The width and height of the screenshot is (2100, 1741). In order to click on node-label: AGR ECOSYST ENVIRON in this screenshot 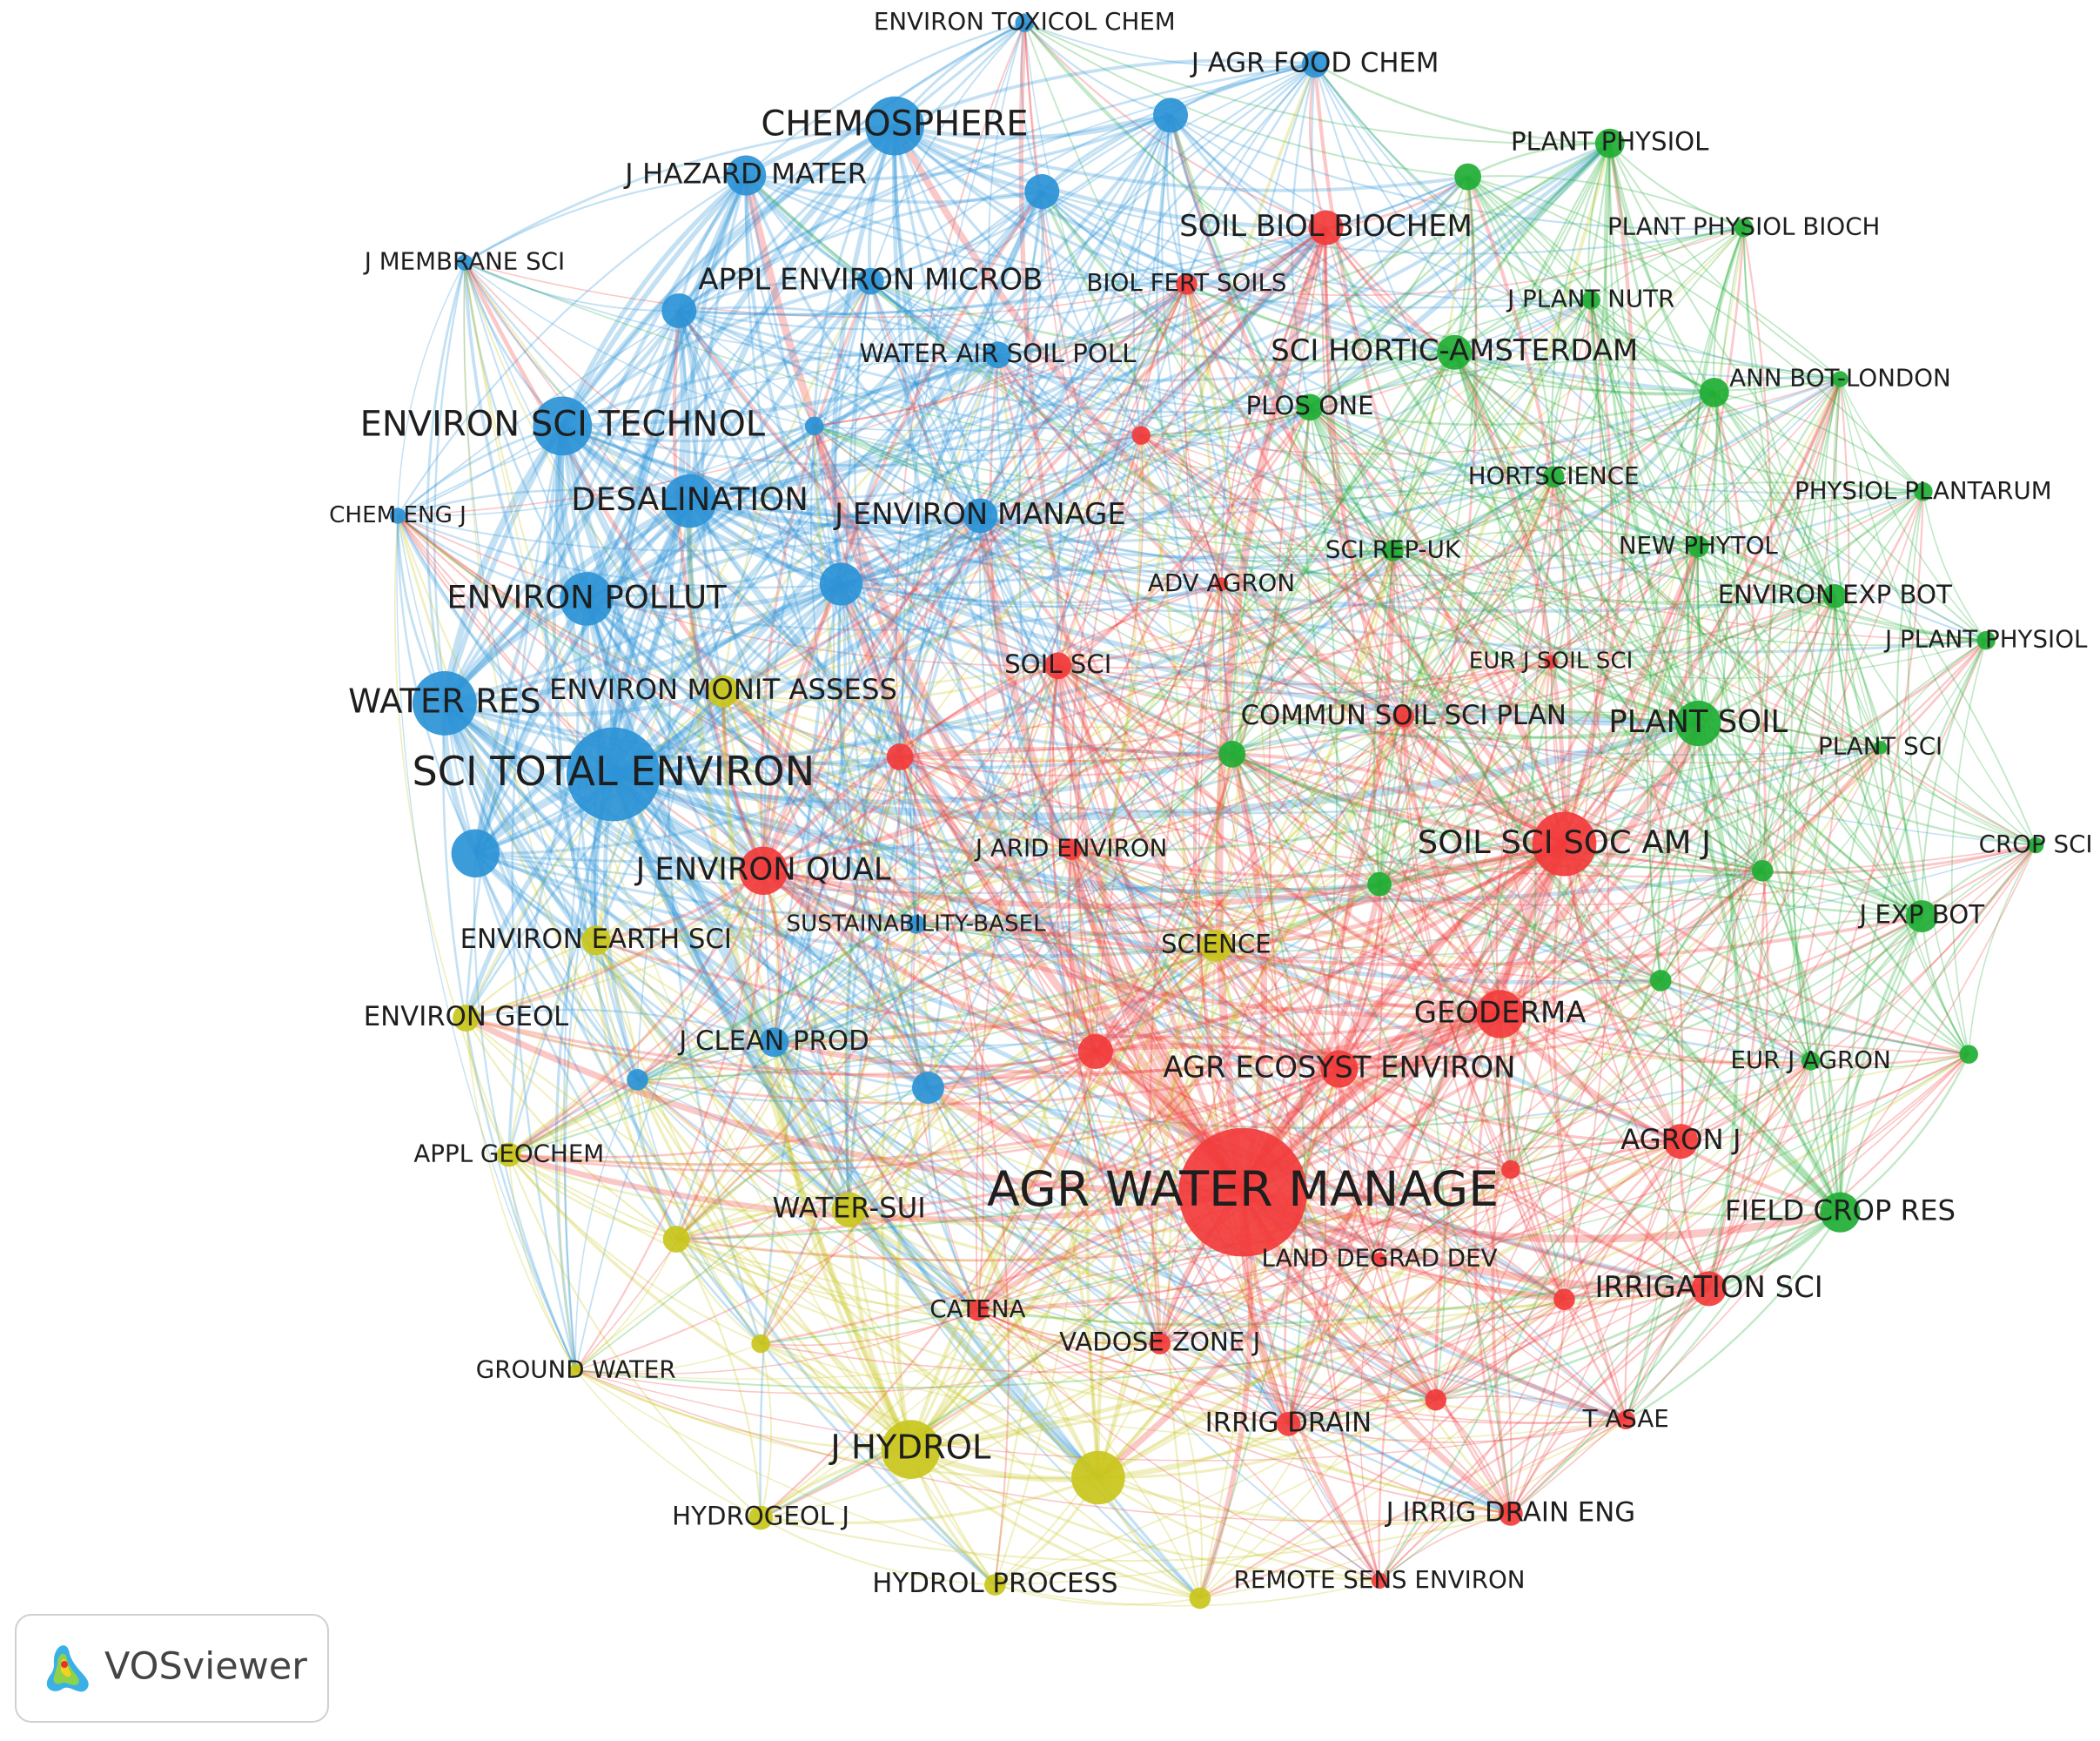, I will do `click(1339, 1068)`.